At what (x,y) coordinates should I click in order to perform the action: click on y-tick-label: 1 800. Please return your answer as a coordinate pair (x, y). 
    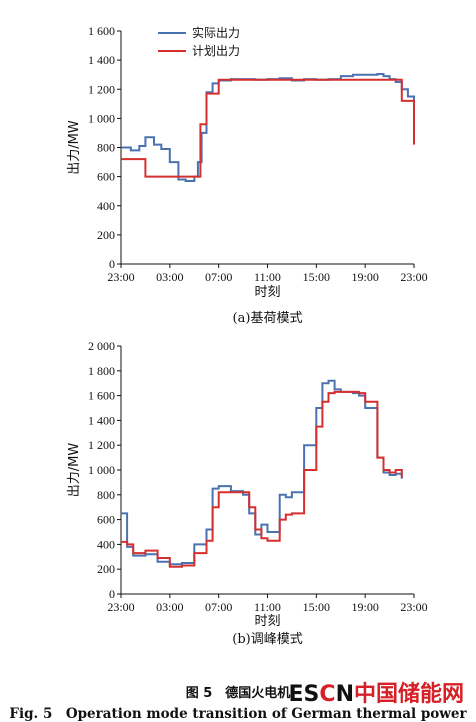
    Looking at the image, I should click on (101, 371).